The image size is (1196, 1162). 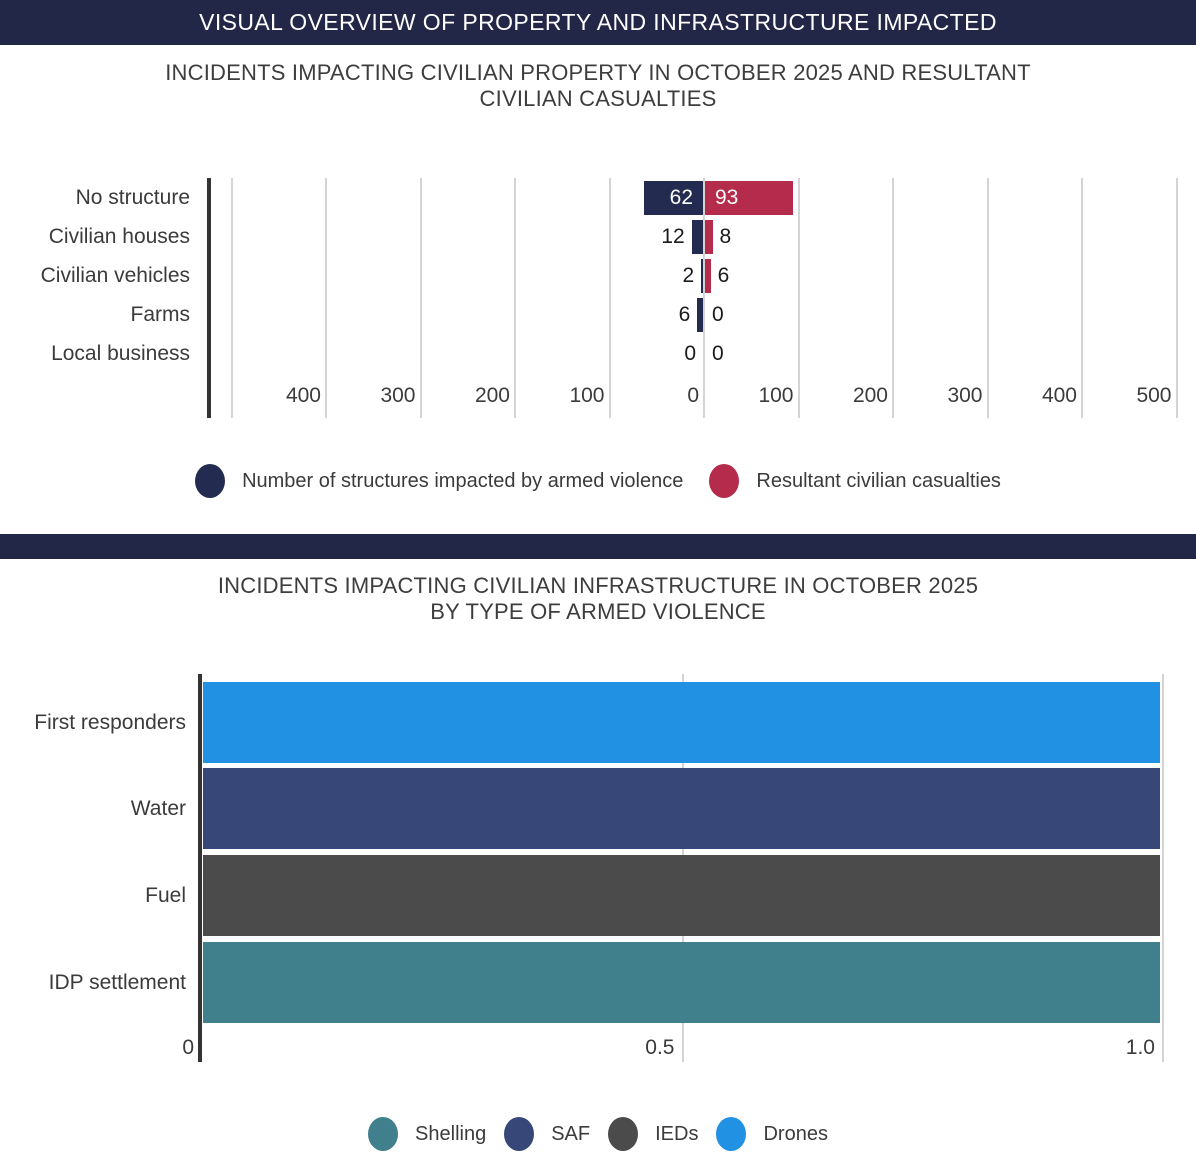 What do you see at coordinates (451, 1133) in the screenshot?
I see `legend-label-shelling: Shelling` at bounding box center [451, 1133].